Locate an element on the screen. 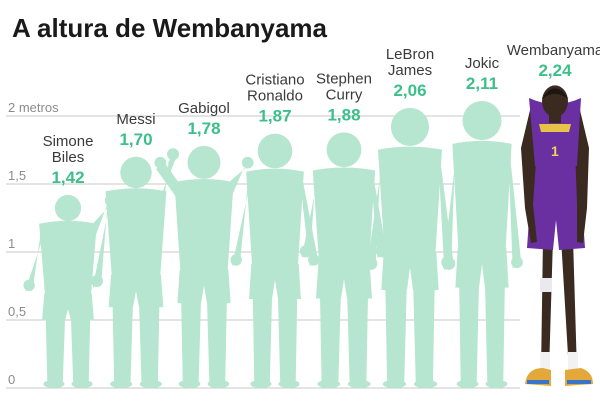  y-tick-label: 1 is located at coordinates (11, 243).